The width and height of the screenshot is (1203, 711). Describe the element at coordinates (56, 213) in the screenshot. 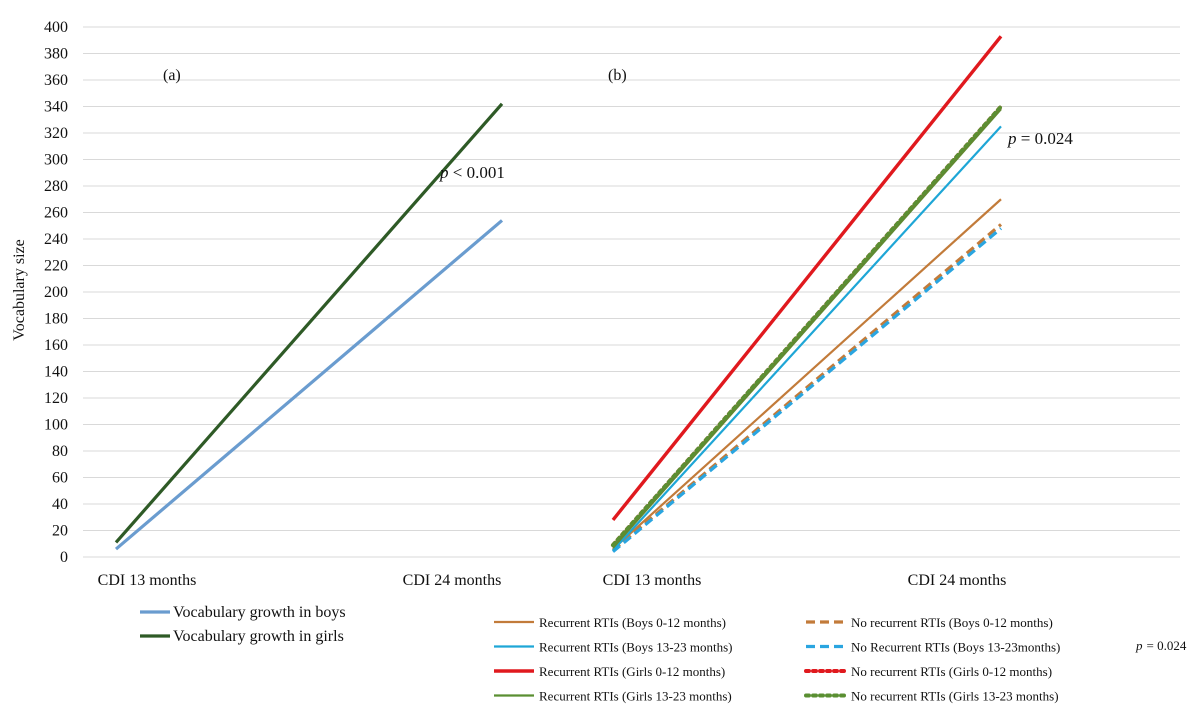

I see `y-tick-260: 260` at that location.